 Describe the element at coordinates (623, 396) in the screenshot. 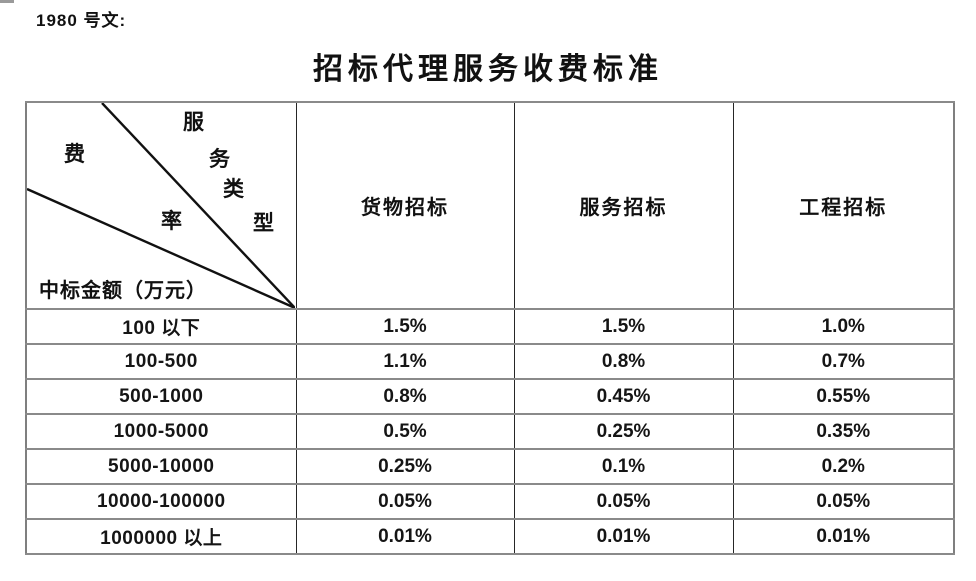

I see `rate-service: 0.45%` at that location.